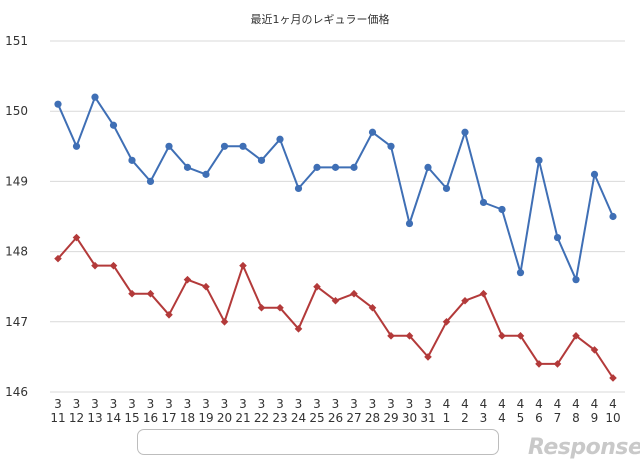  Describe the element at coordinates (242, 418) in the screenshot. I see `x-tick-day: 21` at that location.